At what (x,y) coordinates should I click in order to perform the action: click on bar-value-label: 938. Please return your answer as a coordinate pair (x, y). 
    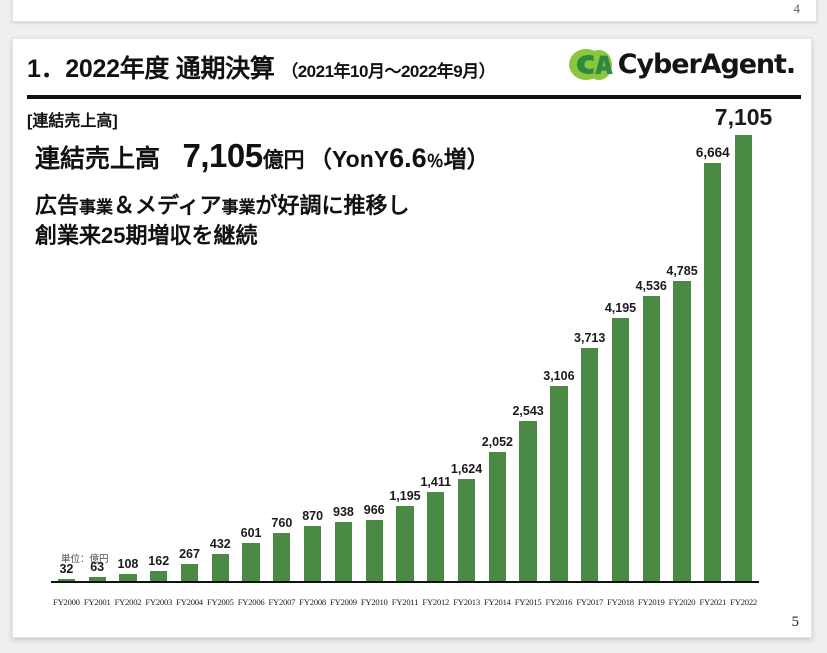
    Looking at the image, I should click on (343, 512).